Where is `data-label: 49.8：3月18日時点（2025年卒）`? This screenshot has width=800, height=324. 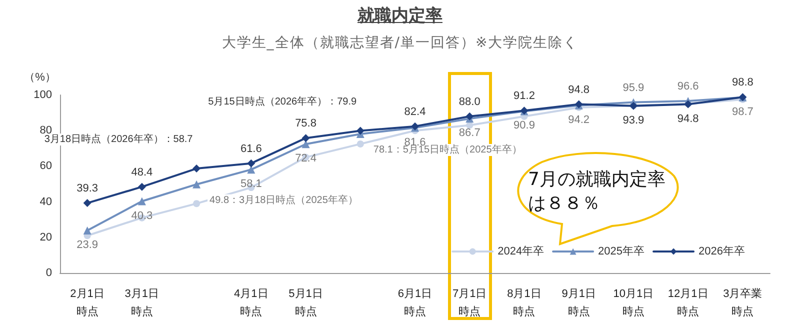
data-label: 49.8：3月18日時点（2025年卒） is located at coordinates (284, 200).